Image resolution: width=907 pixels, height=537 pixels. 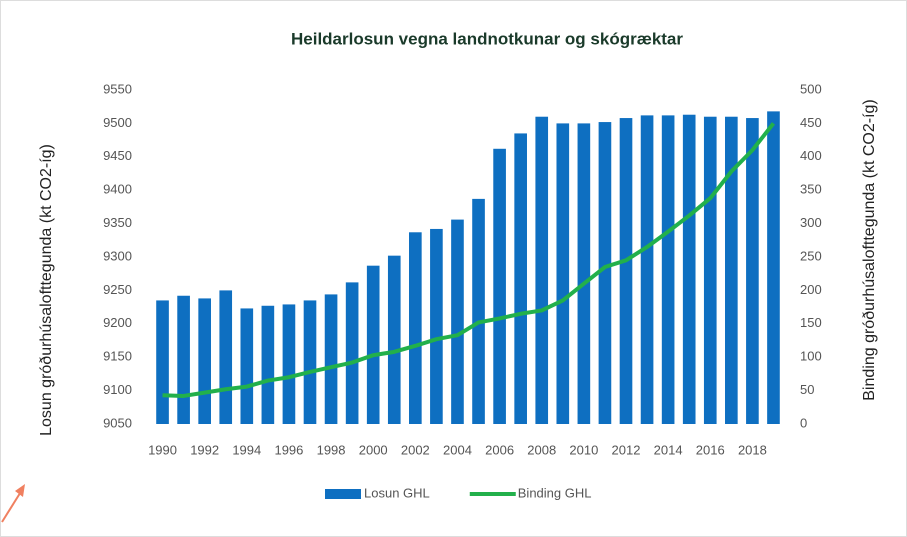 I want to click on y-tick-label: 9050, so click(x=117, y=422).